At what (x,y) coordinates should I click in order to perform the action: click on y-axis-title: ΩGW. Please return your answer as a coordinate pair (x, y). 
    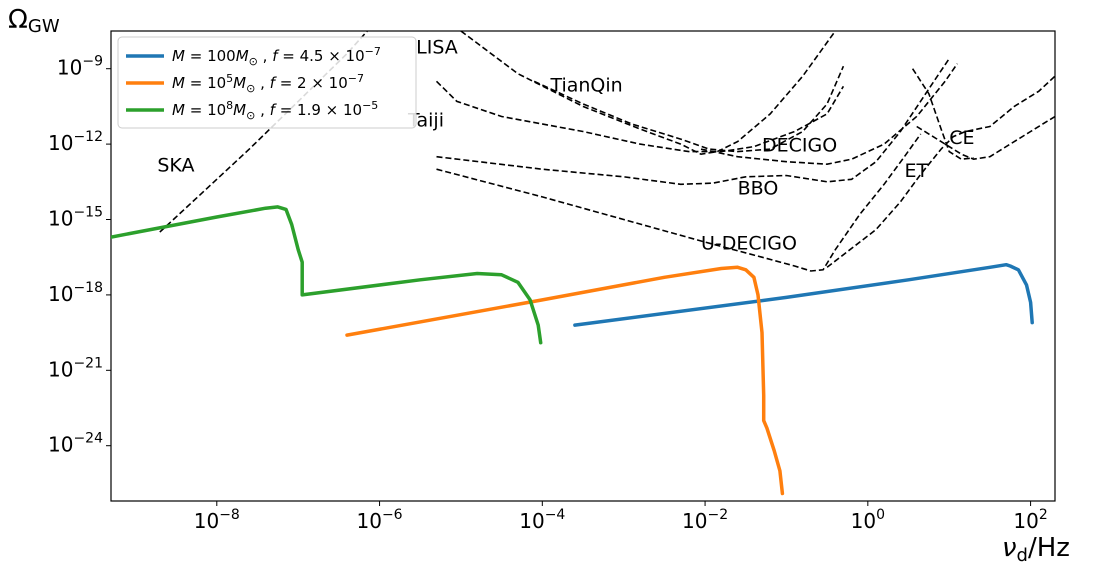
    Looking at the image, I should click on (34, 21).